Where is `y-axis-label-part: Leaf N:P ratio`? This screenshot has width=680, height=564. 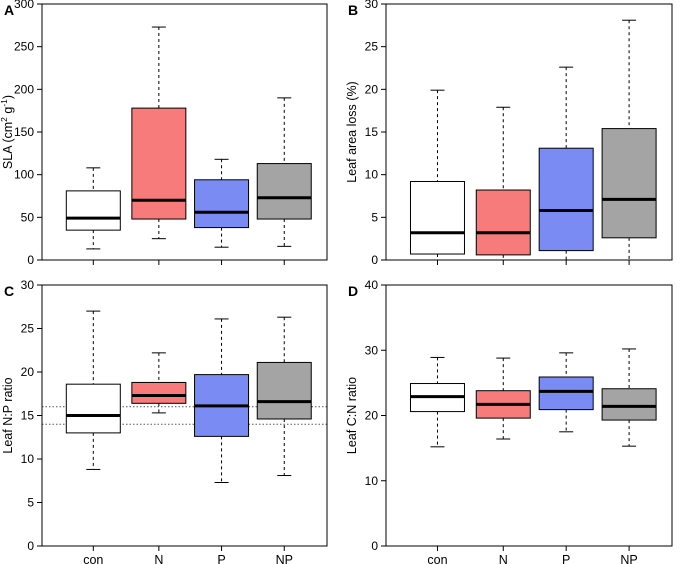 y-axis-label-part: Leaf N:P ratio is located at coordinates (8, 415).